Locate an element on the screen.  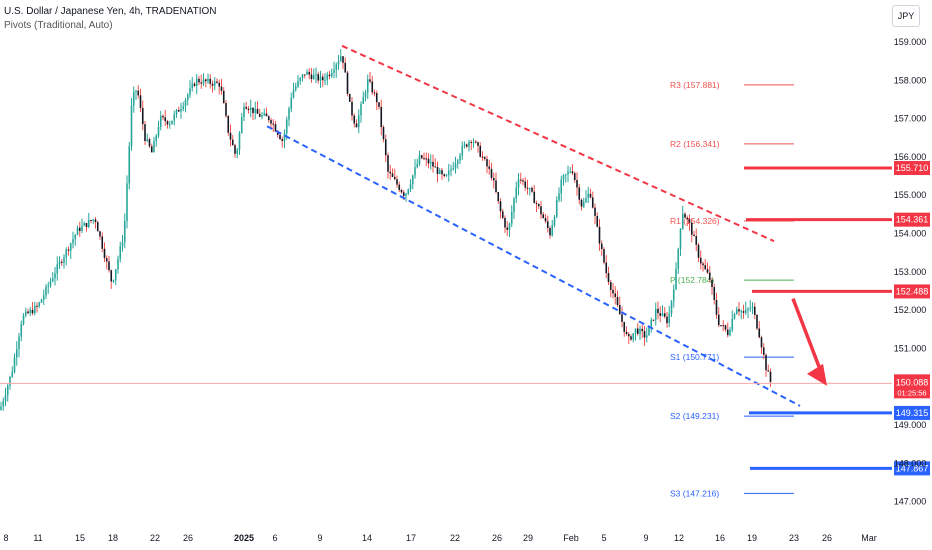
arrow-shaft is located at coordinates (807, 335).